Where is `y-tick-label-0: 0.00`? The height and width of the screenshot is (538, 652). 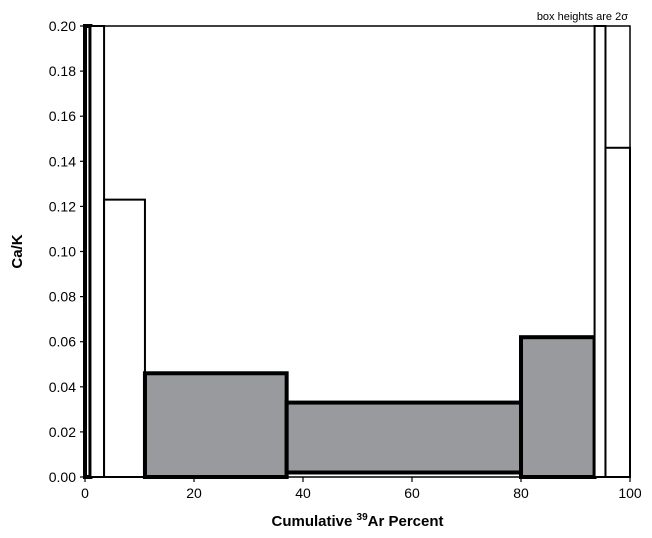
y-tick-label-0: 0.00 is located at coordinates (62, 477).